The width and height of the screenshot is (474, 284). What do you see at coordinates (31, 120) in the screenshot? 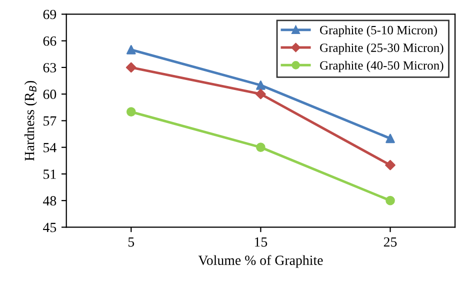
I see `y-axis-title: Hardness (R$_{B}$)` at bounding box center [31, 120].